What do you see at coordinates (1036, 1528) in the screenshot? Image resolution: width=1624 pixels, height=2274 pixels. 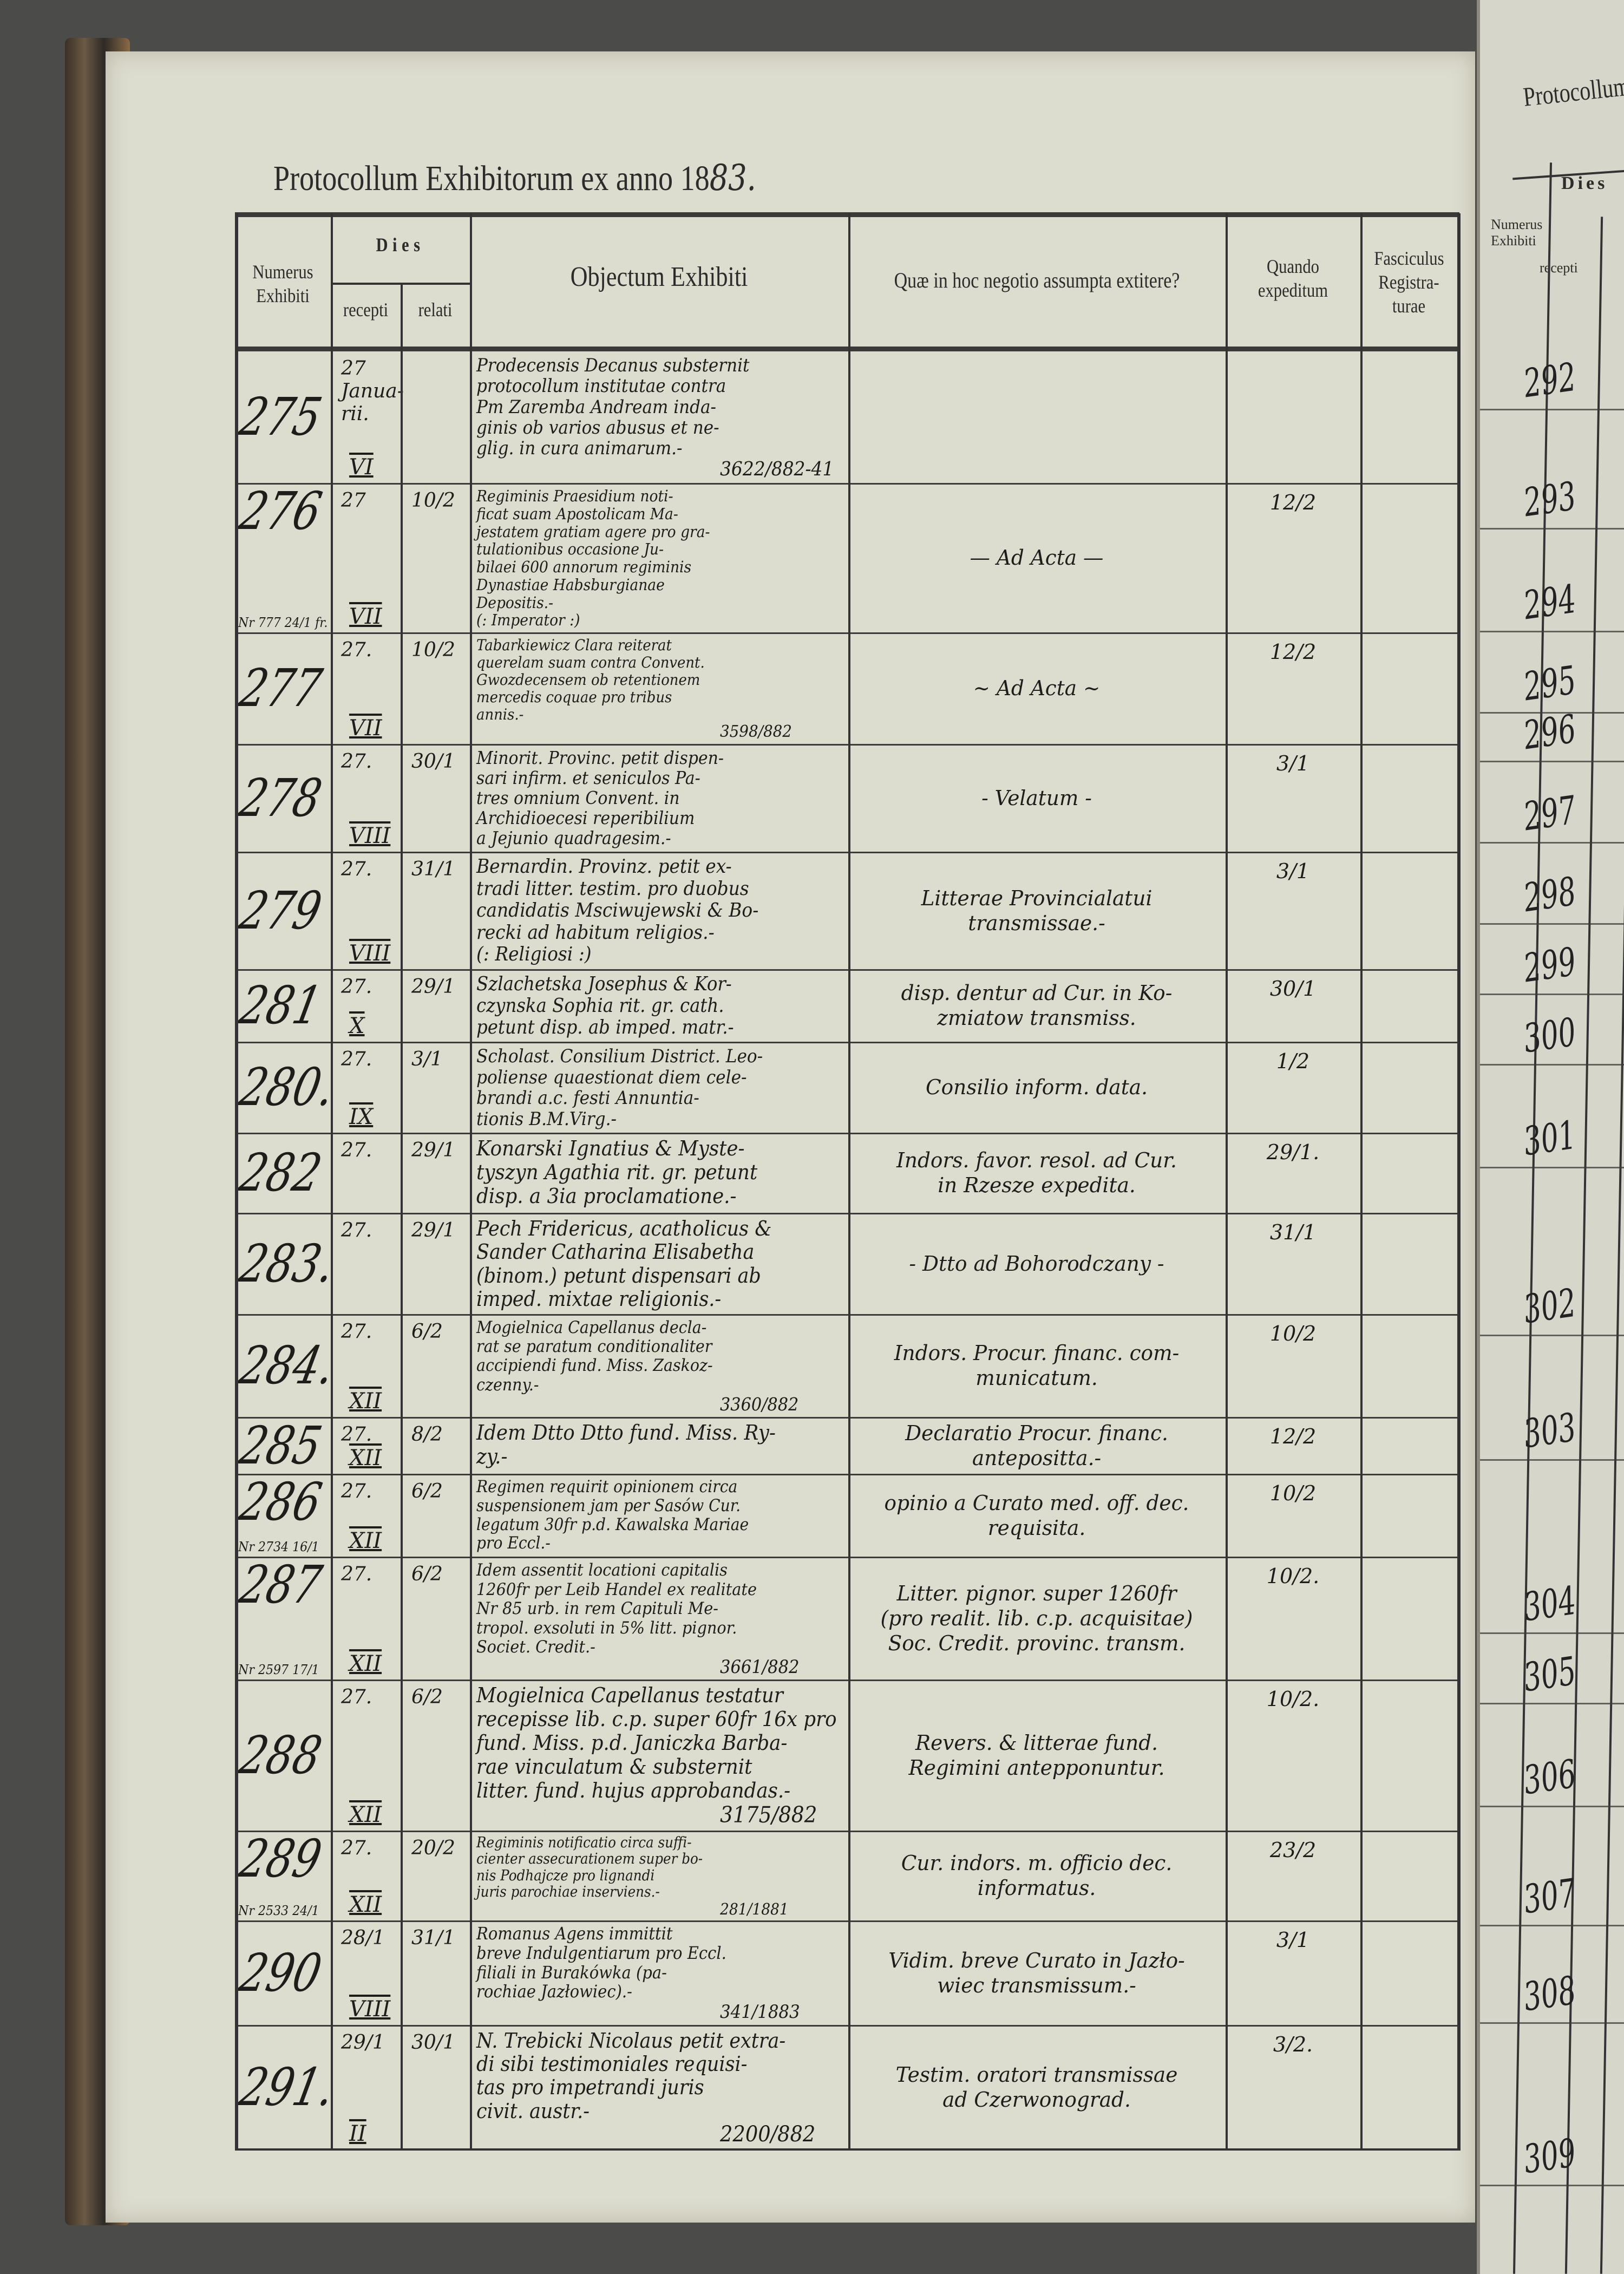 I see `action-line: requisita.` at bounding box center [1036, 1528].